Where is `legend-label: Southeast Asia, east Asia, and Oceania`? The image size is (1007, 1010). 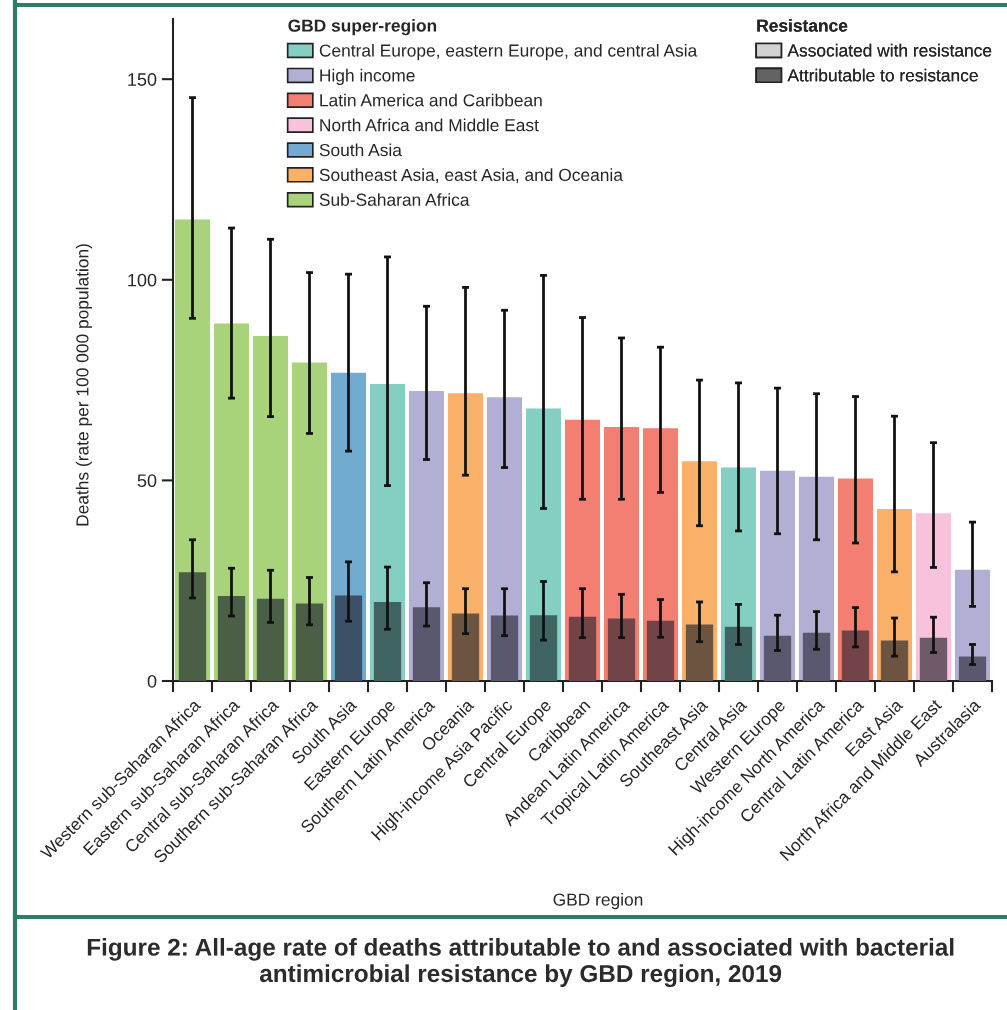
legend-label: Southeast Asia, east Asia, and Oceania is located at coordinates (471, 176).